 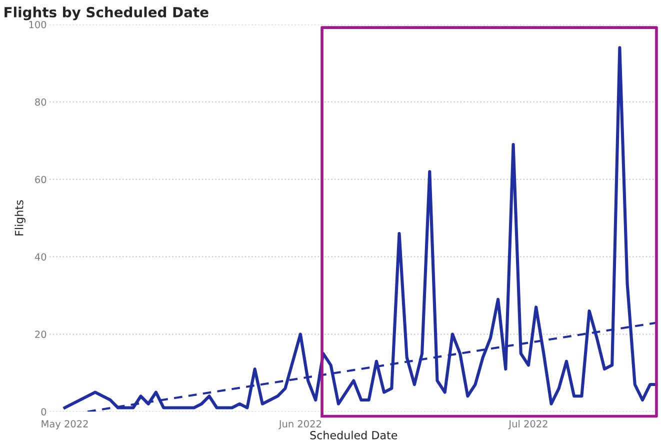 What do you see at coordinates (299, 425) in the screenshot?
I see `x-tick-label: Jun 2022` at bounding box center [299, 425].